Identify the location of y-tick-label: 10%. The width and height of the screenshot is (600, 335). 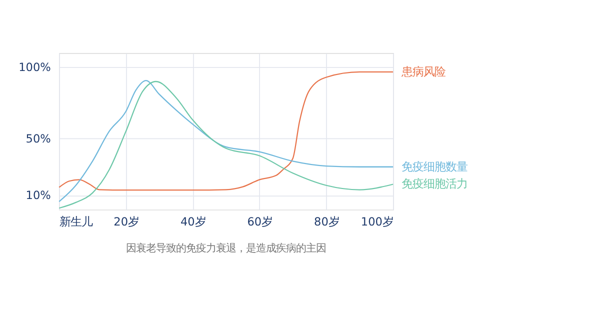
(39, 195).